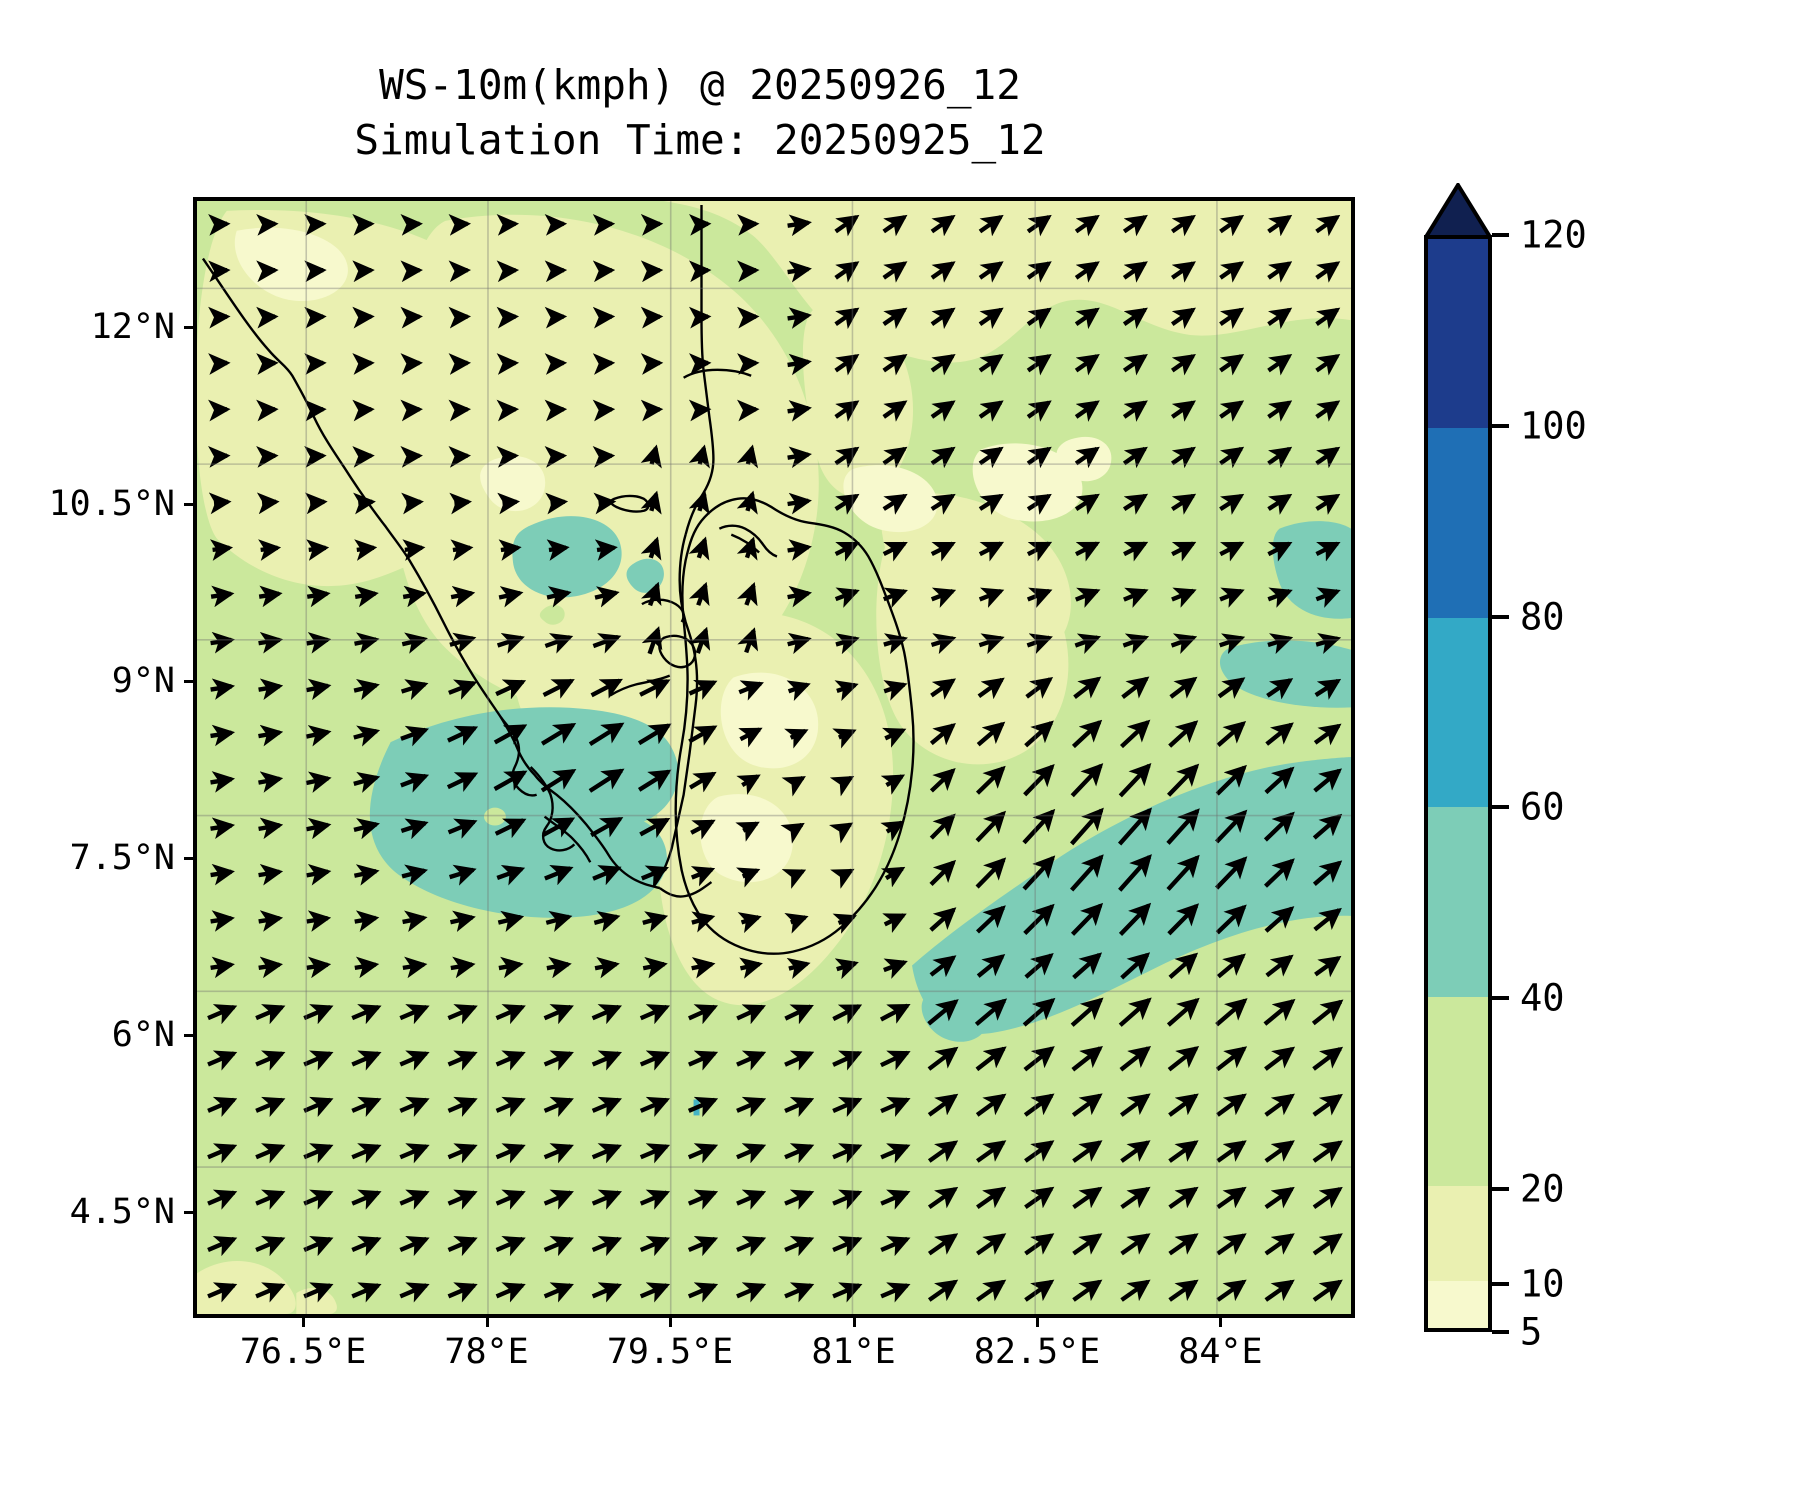 This screenshot has height=1500, width=1800. What do you see at coordinates (1500, 425) in the screenshot?
I see `colorbar-tick-mark` at bounding box center [1500, 425].